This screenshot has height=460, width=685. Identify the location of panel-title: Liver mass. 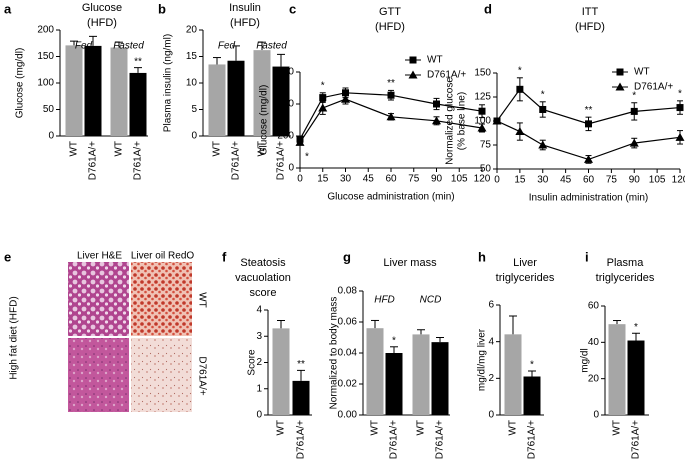
(410, 263).